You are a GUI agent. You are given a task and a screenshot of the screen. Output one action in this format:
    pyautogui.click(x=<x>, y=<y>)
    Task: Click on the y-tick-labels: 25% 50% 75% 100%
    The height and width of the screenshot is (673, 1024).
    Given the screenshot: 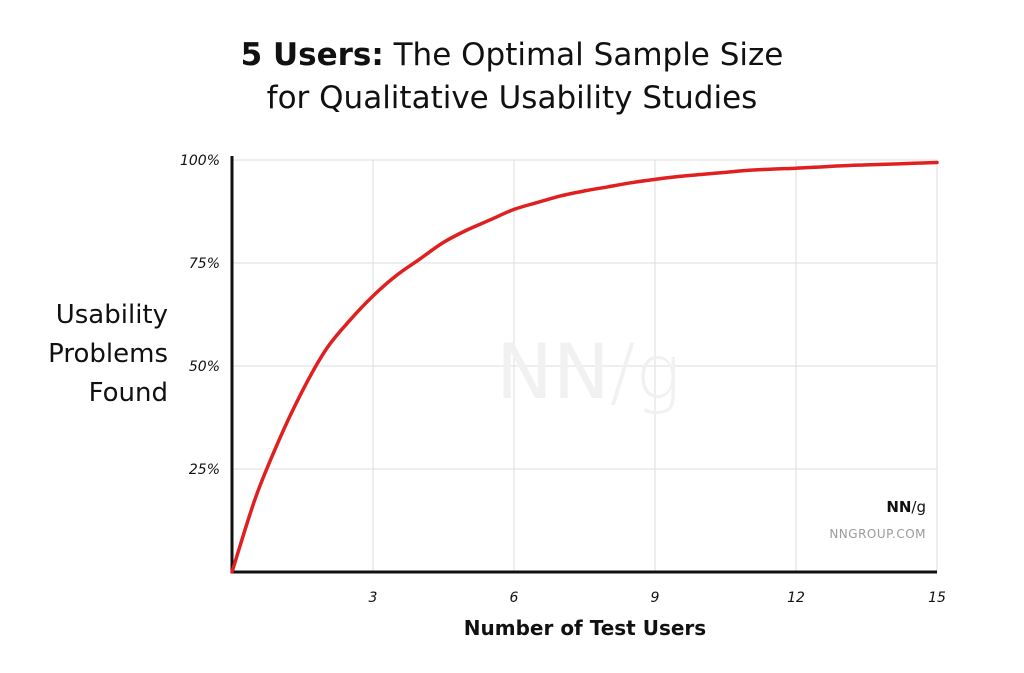 What is the action you would take?
    pyautogui.click(x=200, y=315)
    